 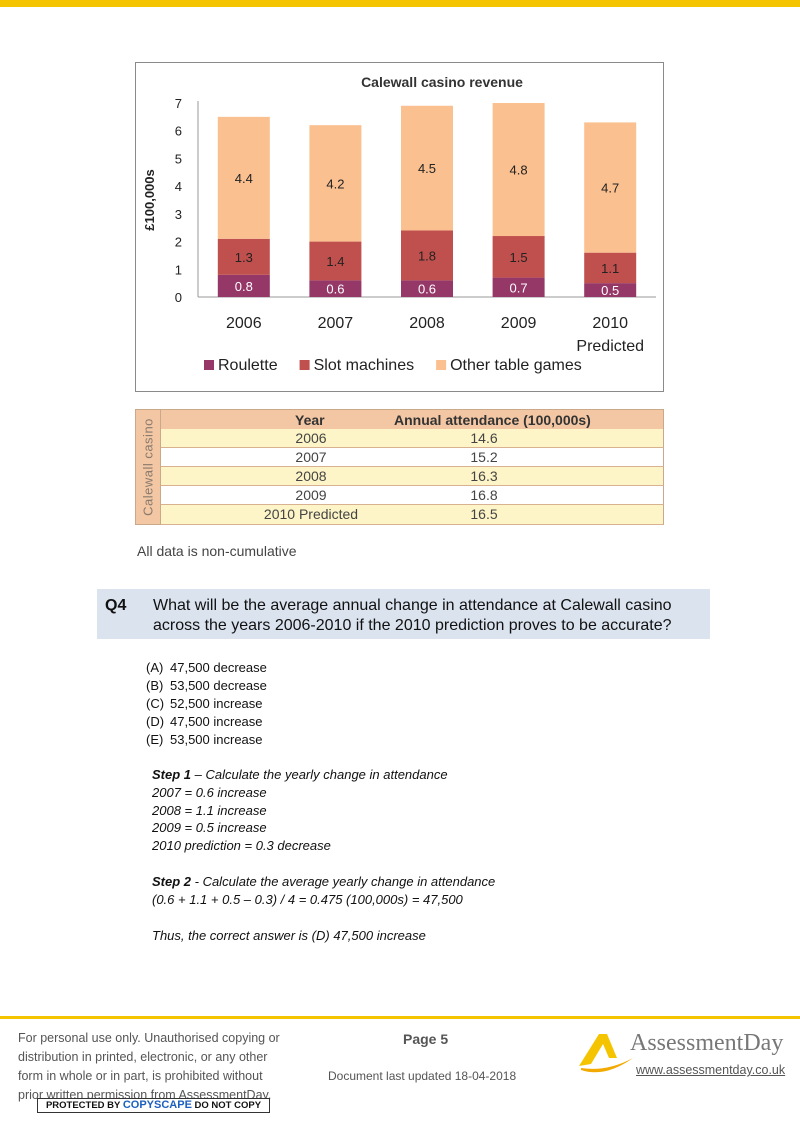 I want to click on chart-title: Calewall casino revenue, so click(x=442, y=82).